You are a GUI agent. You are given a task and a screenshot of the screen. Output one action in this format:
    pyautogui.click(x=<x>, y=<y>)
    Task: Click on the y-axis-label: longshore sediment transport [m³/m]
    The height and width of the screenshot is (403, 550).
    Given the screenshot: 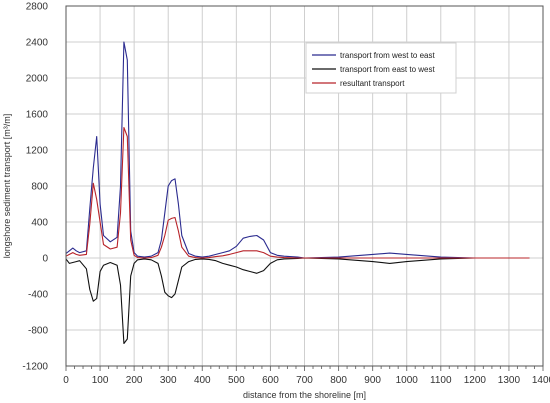 What is the action you would take?
    pyautogui.click(x=7, y=186)
    